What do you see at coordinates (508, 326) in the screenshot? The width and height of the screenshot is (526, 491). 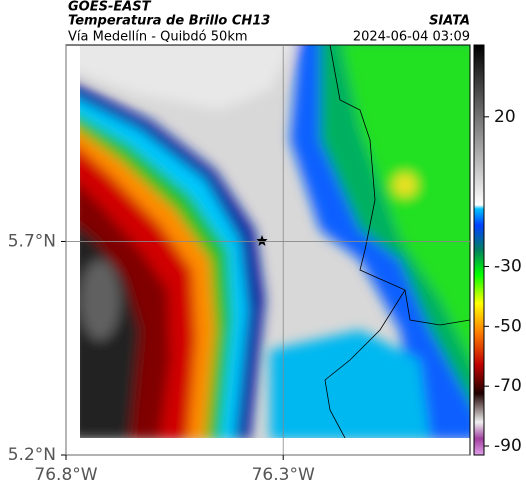 I see `colorbar-tick-label: -50` at bounding box center [508, 326].